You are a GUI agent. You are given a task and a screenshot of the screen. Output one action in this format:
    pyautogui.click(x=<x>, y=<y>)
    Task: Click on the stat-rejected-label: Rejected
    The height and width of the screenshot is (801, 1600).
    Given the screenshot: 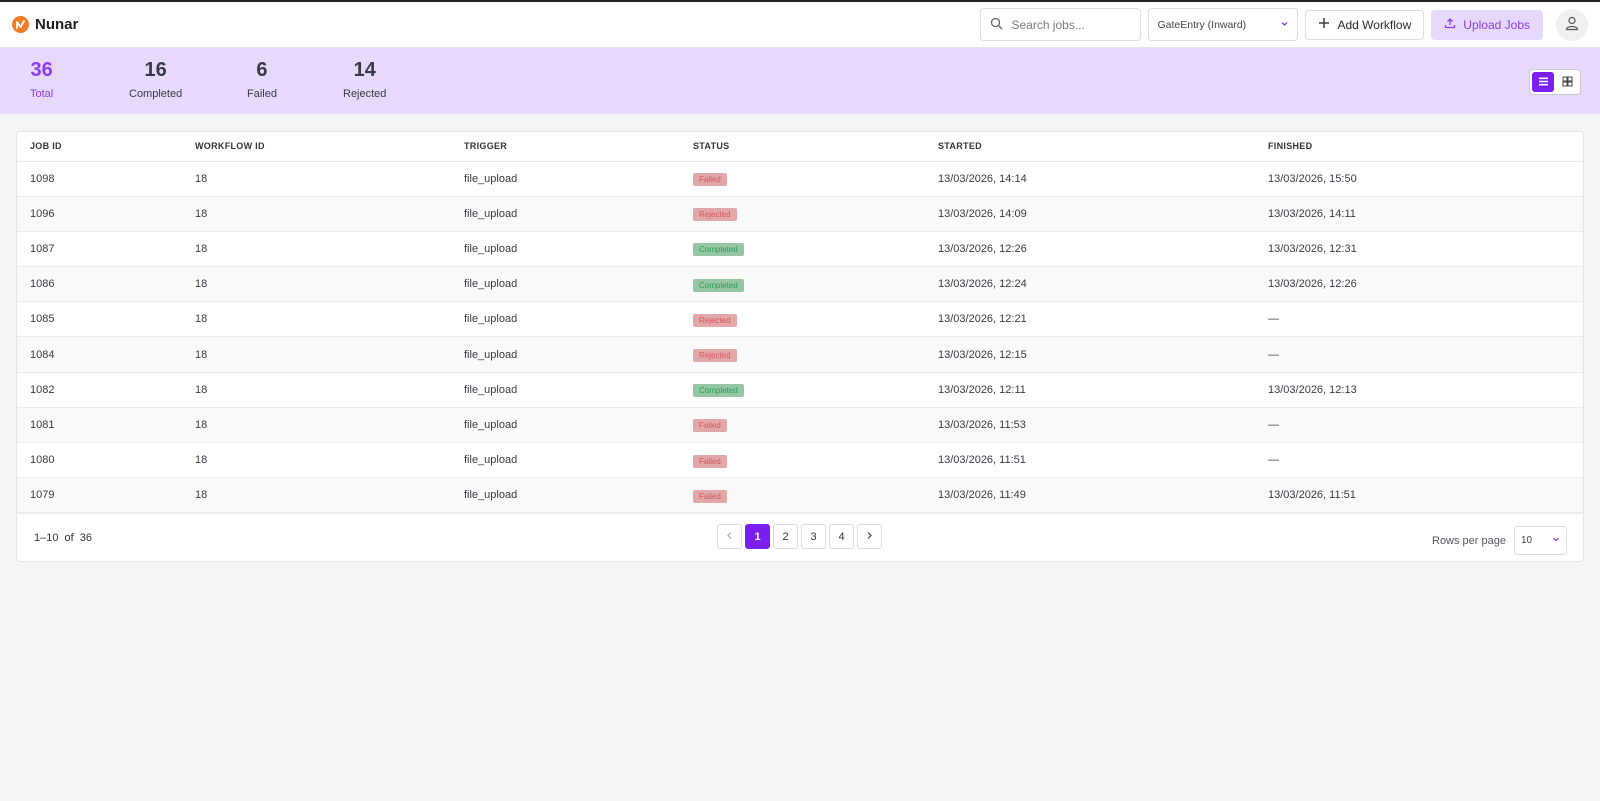 What is the action you would take?
    pyautogui.click(x=365, y=94)
    